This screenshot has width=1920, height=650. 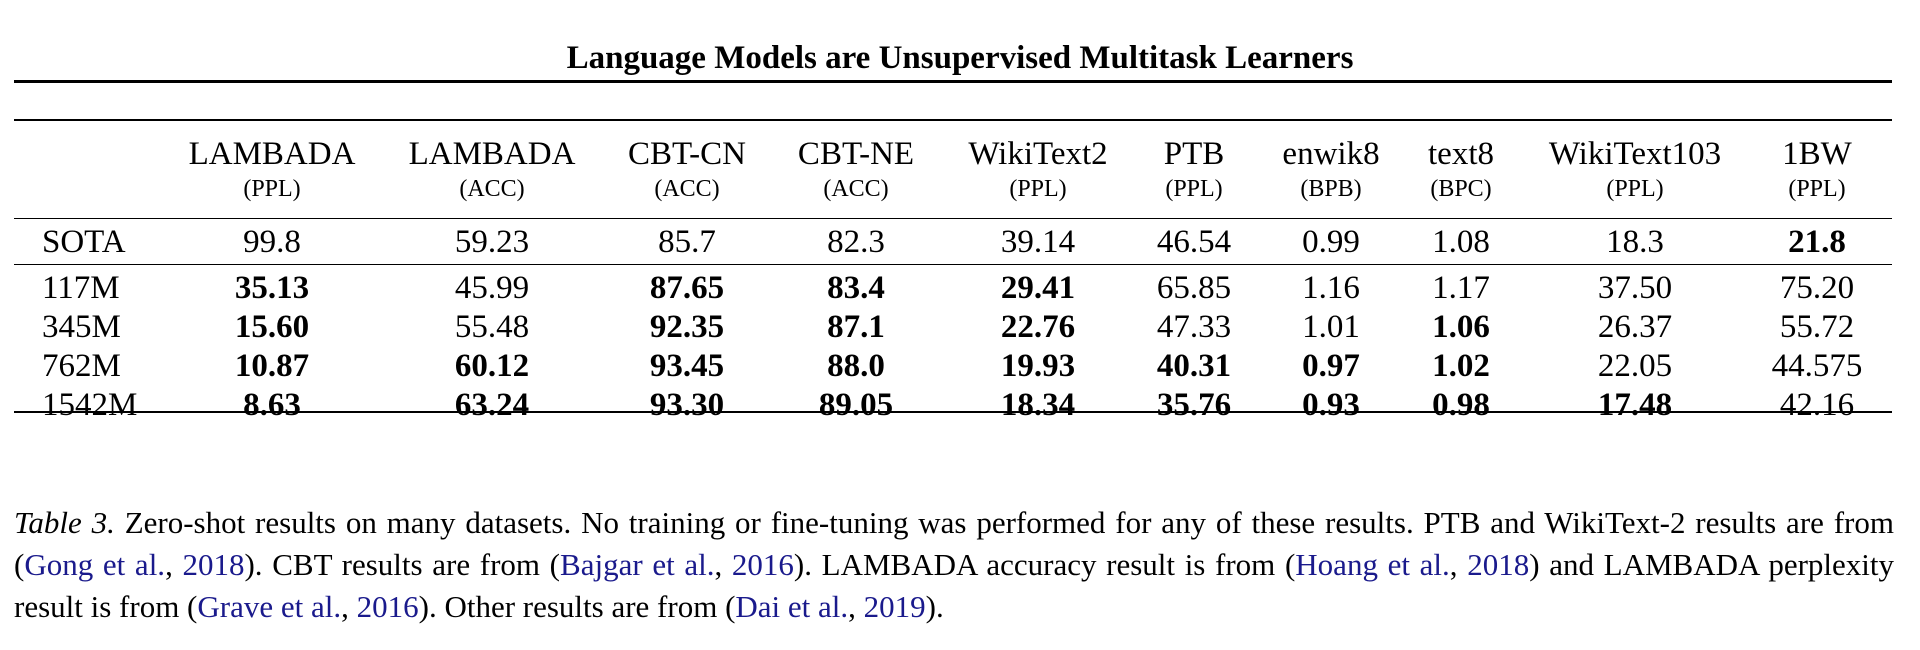 What do you see at coordinates (402, 564) in the screenshot?
I see `caption-text-2: ). CBT results are from (` at bounding box center [402, 564].